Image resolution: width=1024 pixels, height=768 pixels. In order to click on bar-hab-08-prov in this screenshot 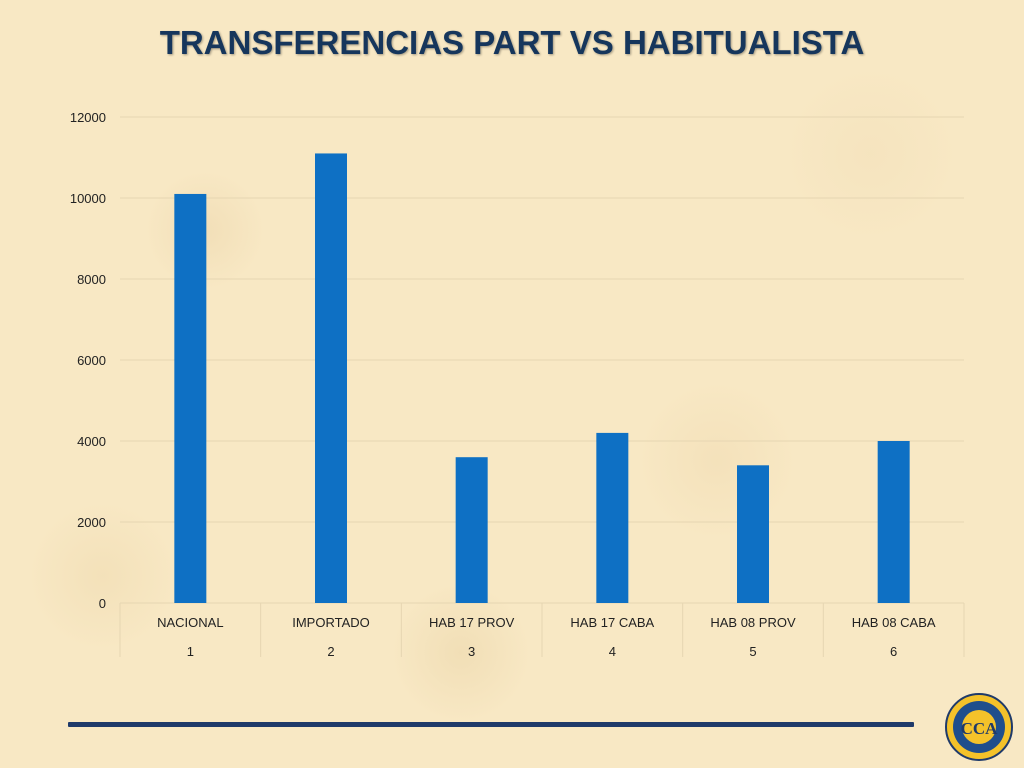, I will do `click(753, 534)`.